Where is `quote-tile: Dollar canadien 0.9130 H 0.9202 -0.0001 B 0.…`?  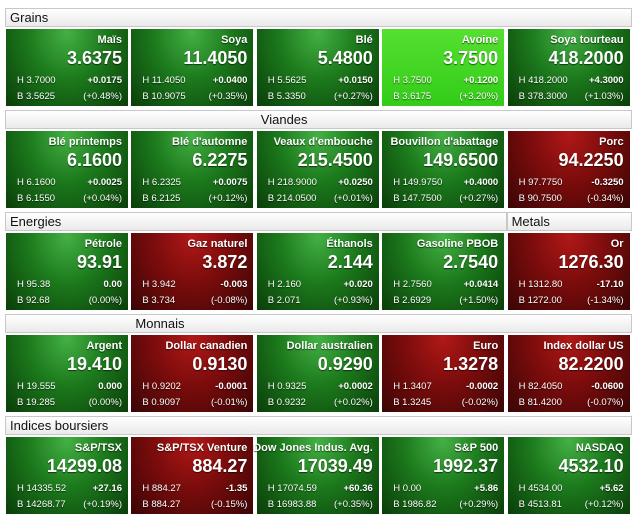 quote-tile: Dollar canadien 0.9130 H 0.9202 -0.0001 B 0.… is located at coordinates (192, 373).